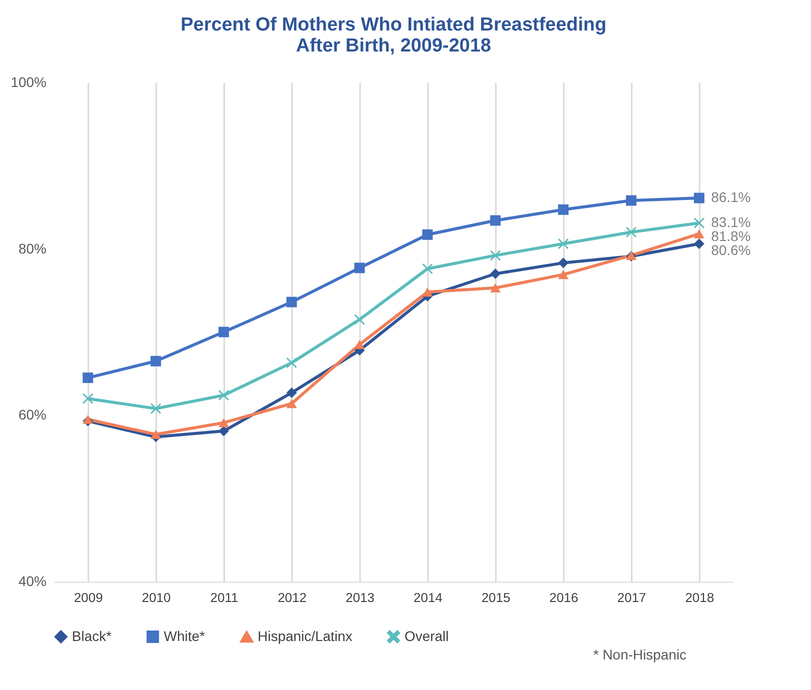  What do you see at coordinates (731, 236) in the screenshot?
I see `data-label: 81.8%` at bounding box center [731, 236].